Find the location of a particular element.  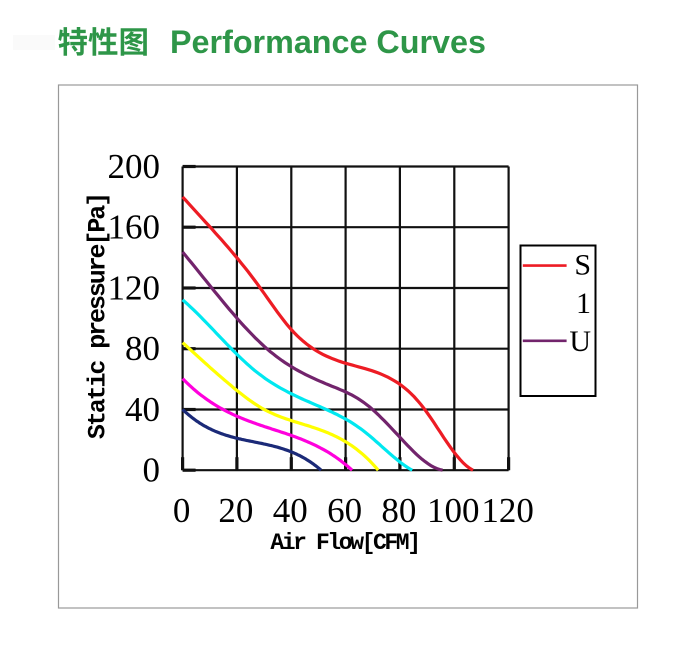

svg-text: 160 is located at coordinates (134, 227).